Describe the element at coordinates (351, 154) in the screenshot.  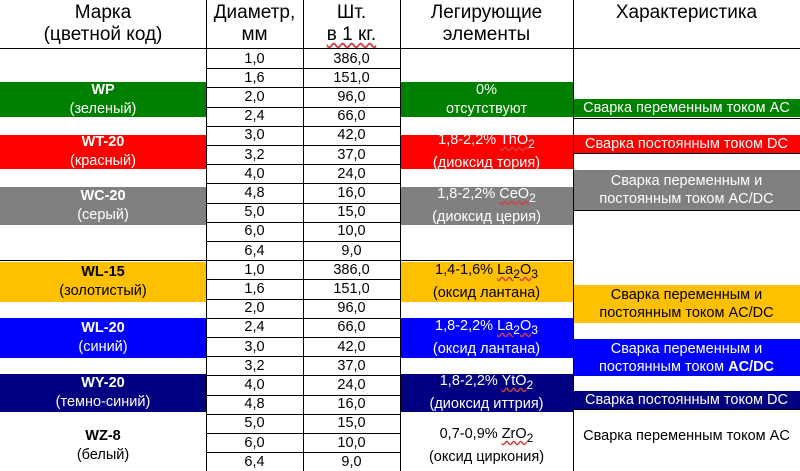
I see `count-cell: 37,0` at that location.